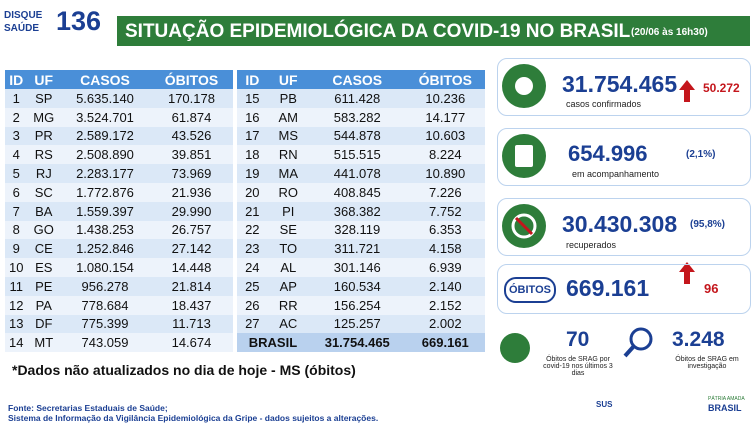 Image resolution: width=754 pixels, height=424 pixels. Describe the element at coordinates (725, 408) in the screenshot. I see `footer-logo: BRASIL` at that location.